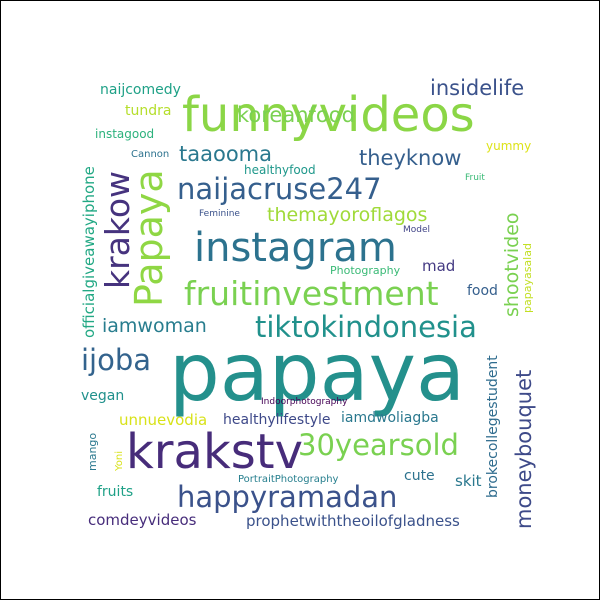 This screenshot has height=600, width=600. I want to click on word-fruitinvestment: fruitinvestment, so click(311, 293).